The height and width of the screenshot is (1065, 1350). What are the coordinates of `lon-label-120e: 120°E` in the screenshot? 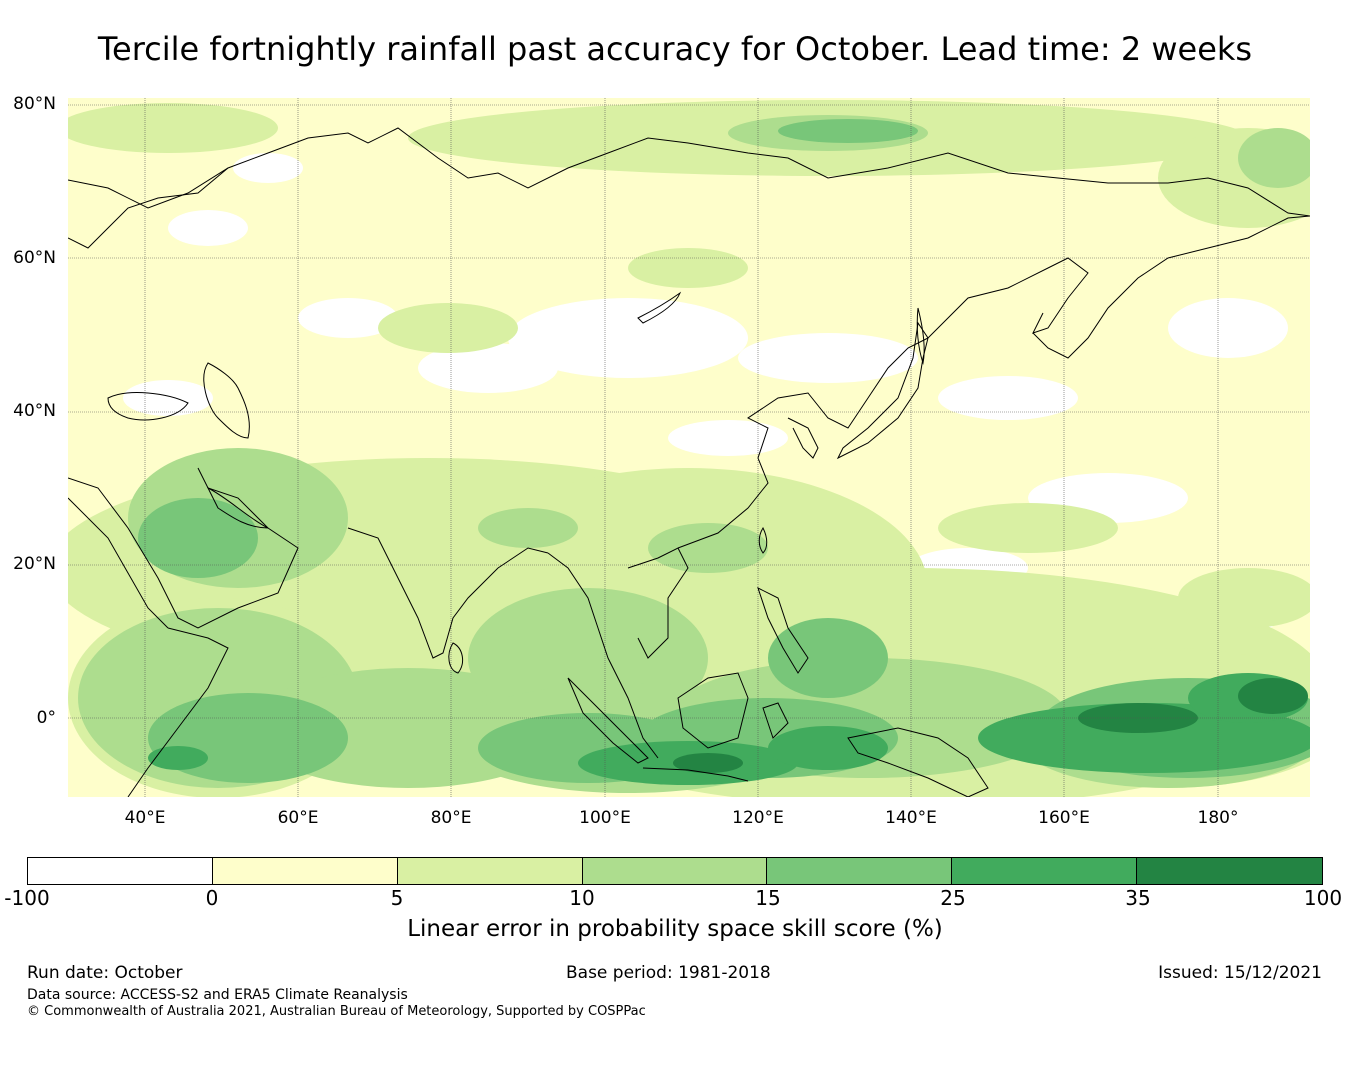 It's located at (758, 818).